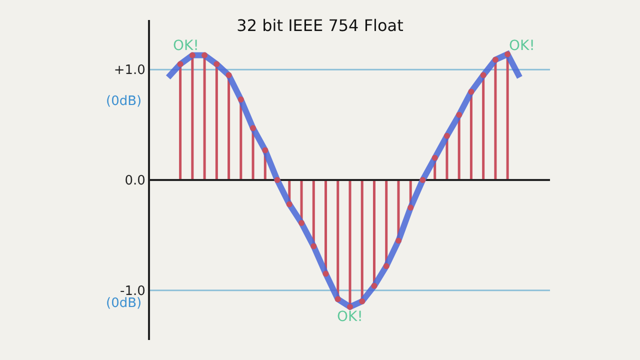 The image size is (640, 360). What do you see at coordinates (135, 181) in the screenshot?
I see `y-tick-label: 0.0` at bounding box center [135, 181].